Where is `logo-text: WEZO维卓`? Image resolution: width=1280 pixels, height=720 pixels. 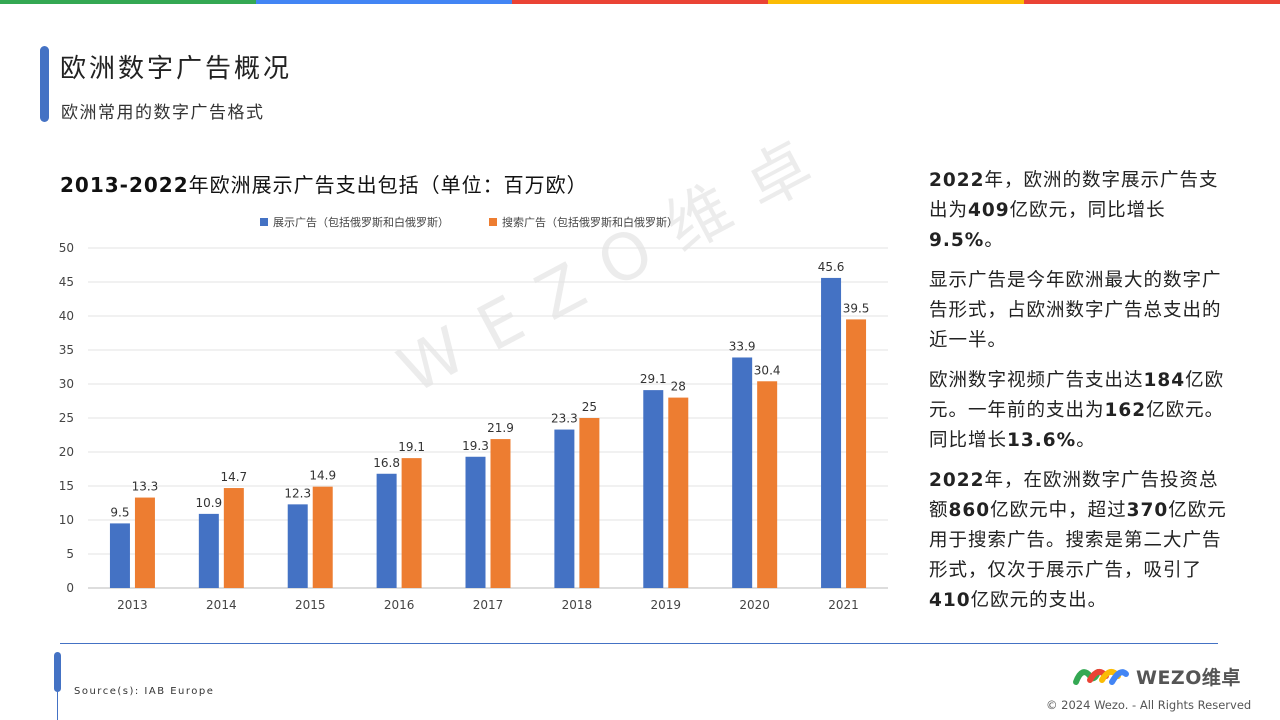 logo-text: WEZO维卓 is located at coordinates (1188, 677).